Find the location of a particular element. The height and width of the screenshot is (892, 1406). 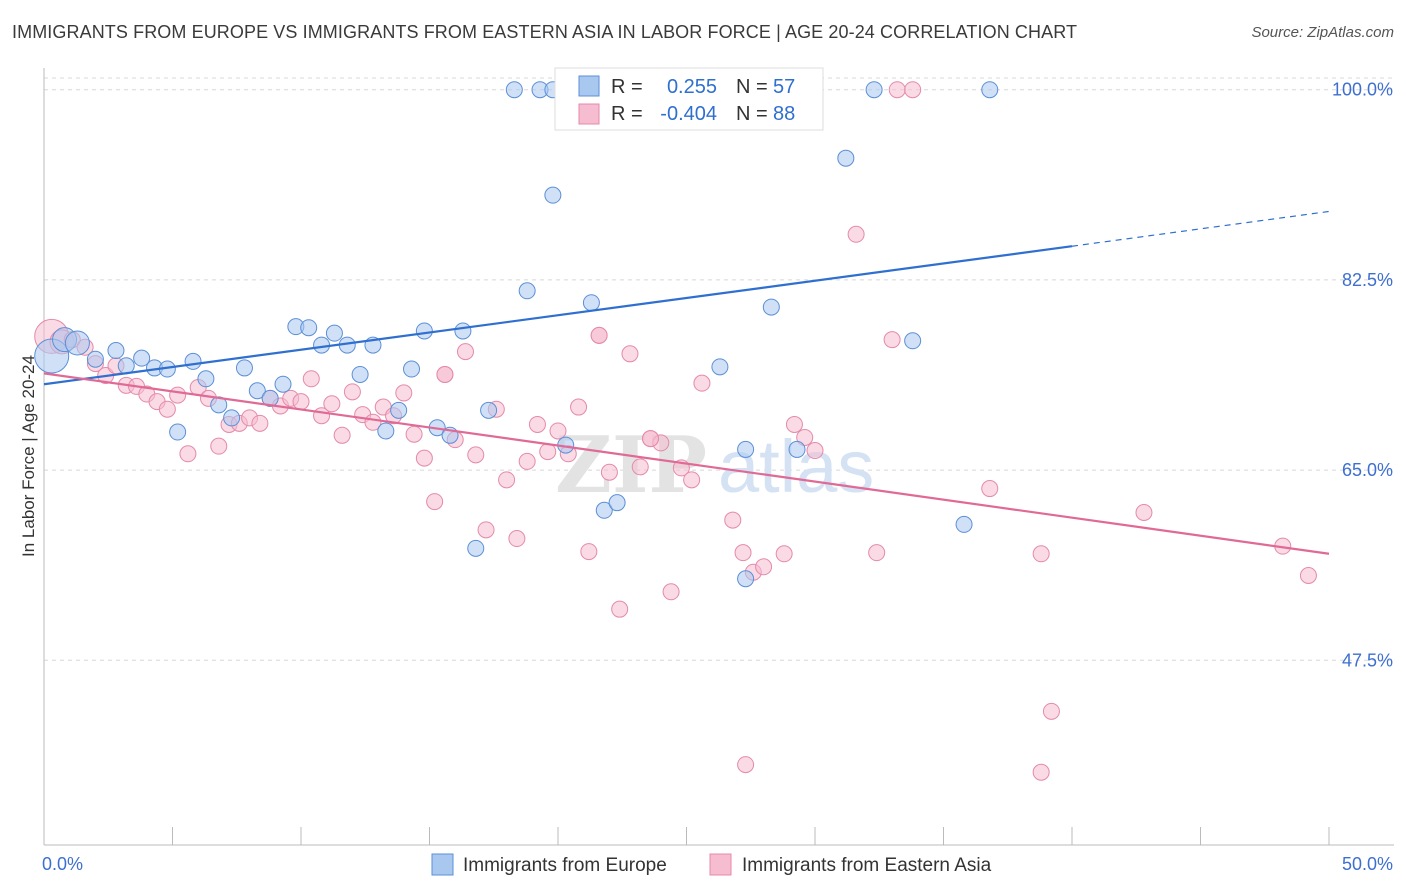

blue-trend-line is located at coordinates (558, 315).